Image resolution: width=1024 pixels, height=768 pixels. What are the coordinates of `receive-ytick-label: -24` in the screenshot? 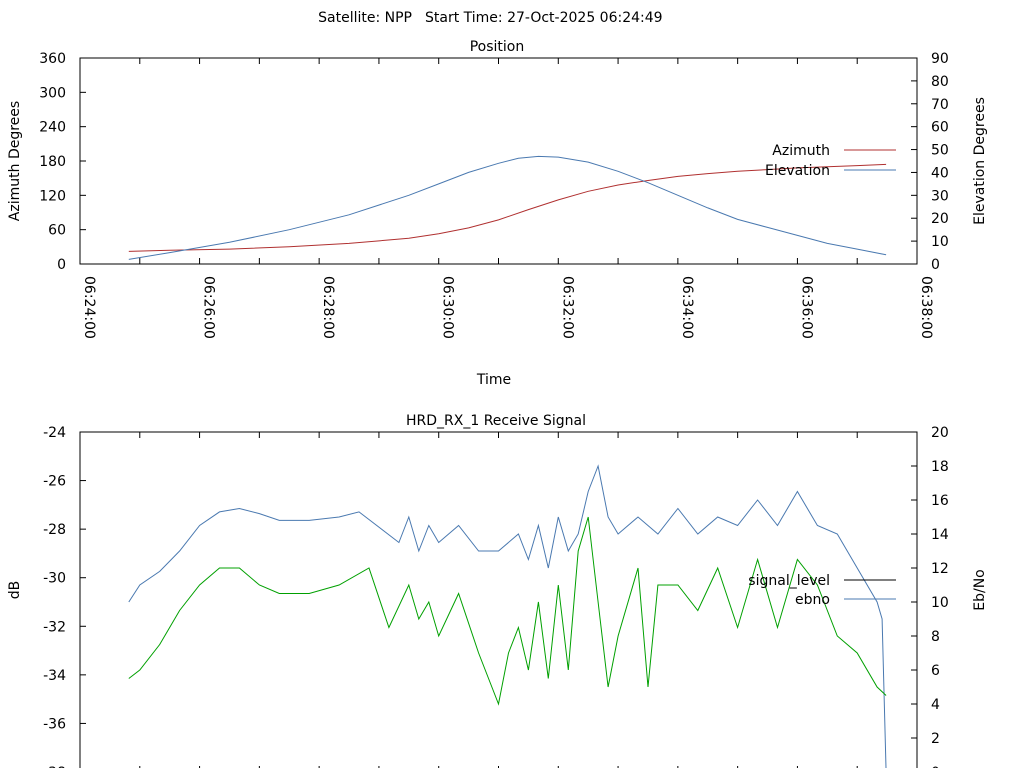 It's located at (54, 433).